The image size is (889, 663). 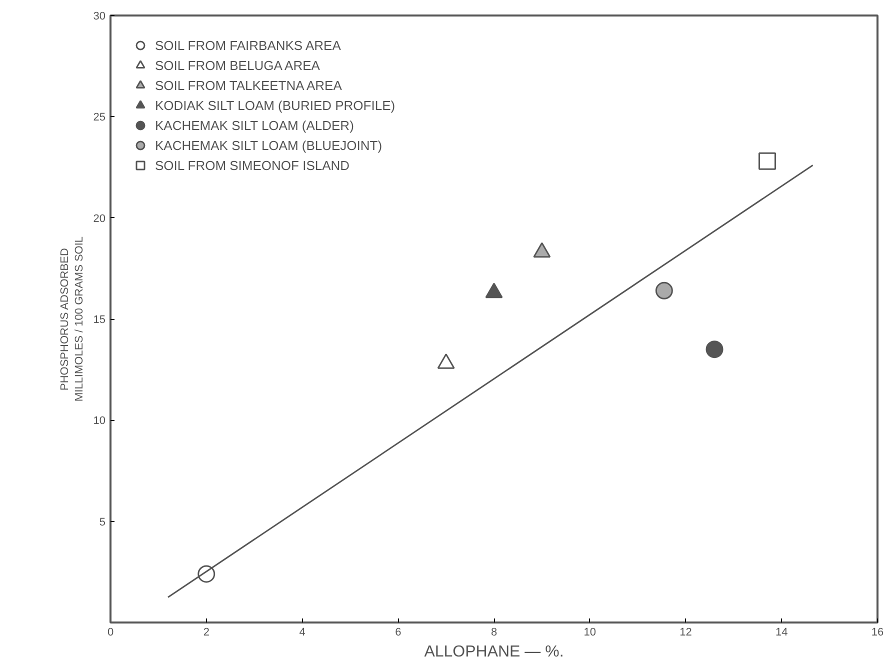 What do you see at coordinates (110, 632) in the screenshot?
I see `x-tick-label: 0` at bounding box center [110, 632].